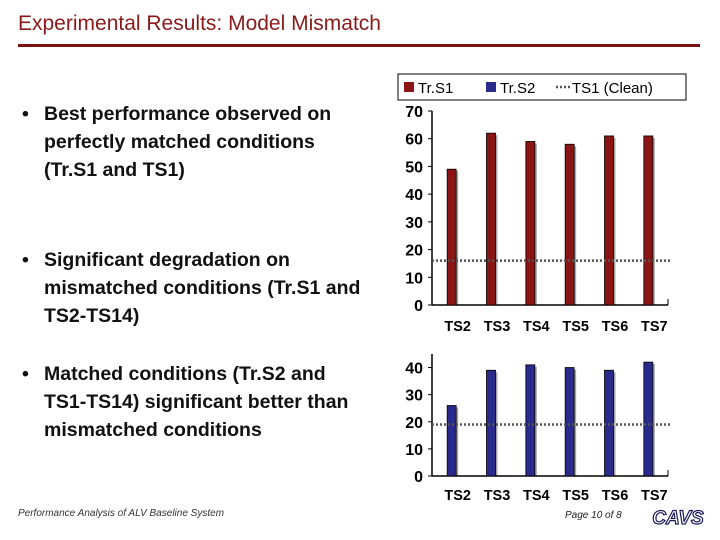 This screenshot has height=540, width=720. Describe the element at coordinates (414, 167) in the screenshot. I see `y-tick-label: 50` at that location.